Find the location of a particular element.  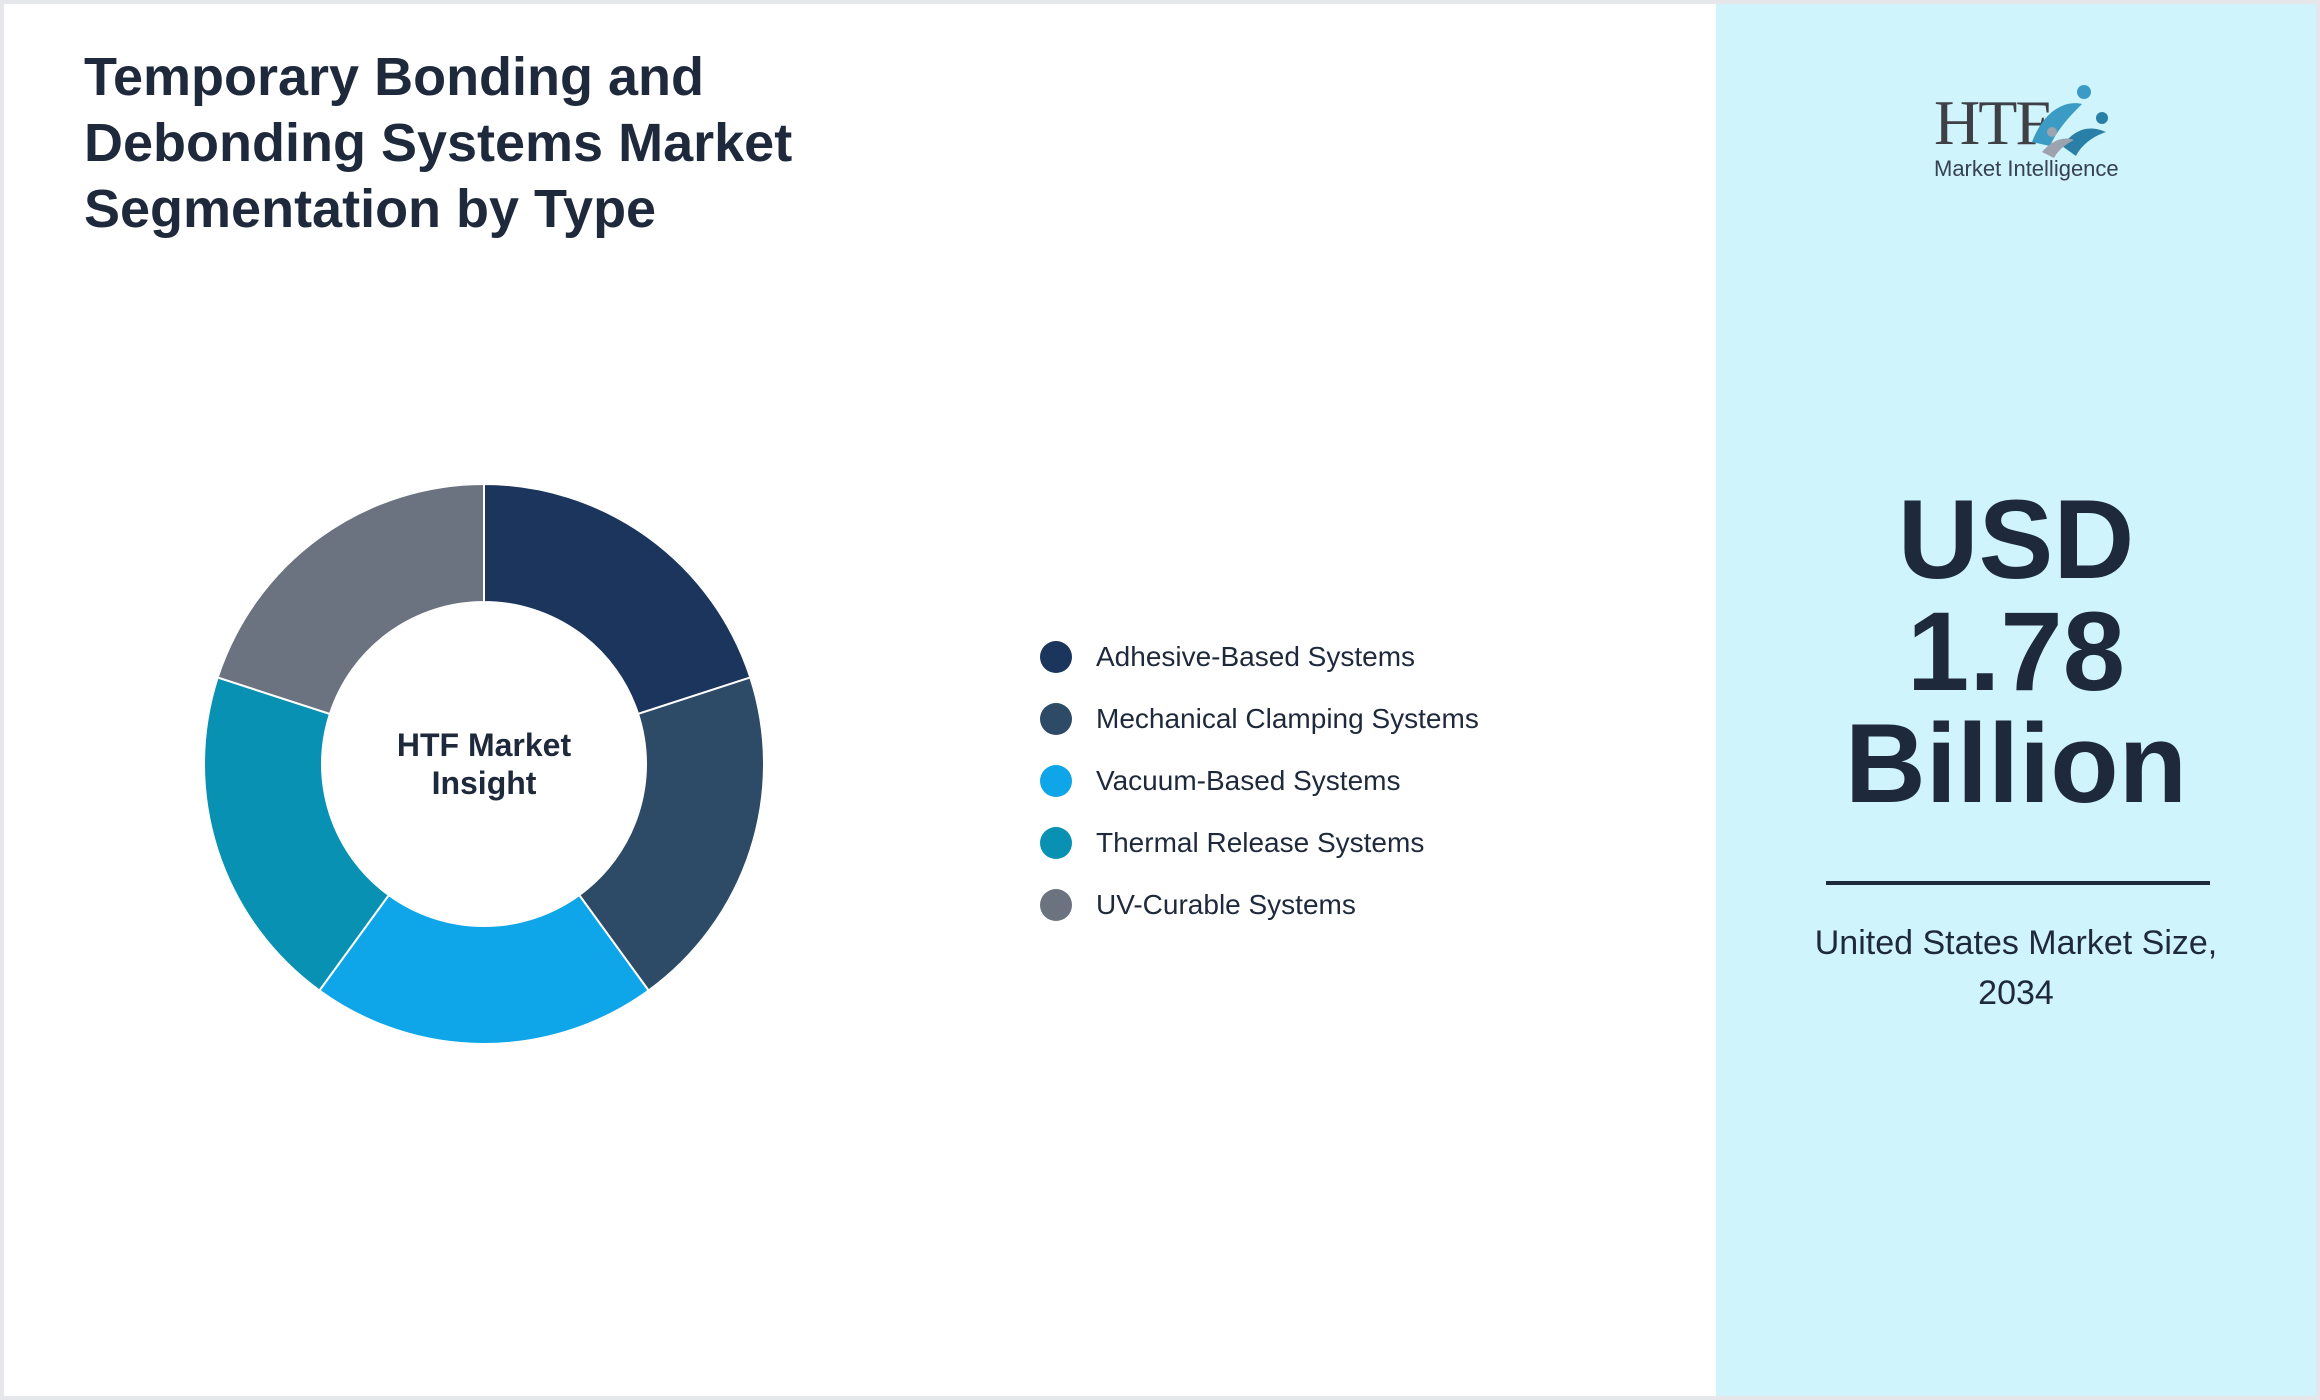

legend-item: Thermal Release Systems is located at coordinates (1259, 843).